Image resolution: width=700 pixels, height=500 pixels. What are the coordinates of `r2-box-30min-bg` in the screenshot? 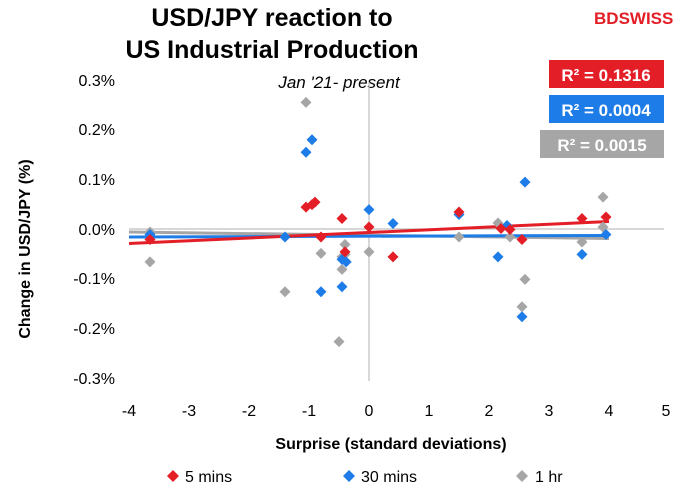 It's located at (606, 109).